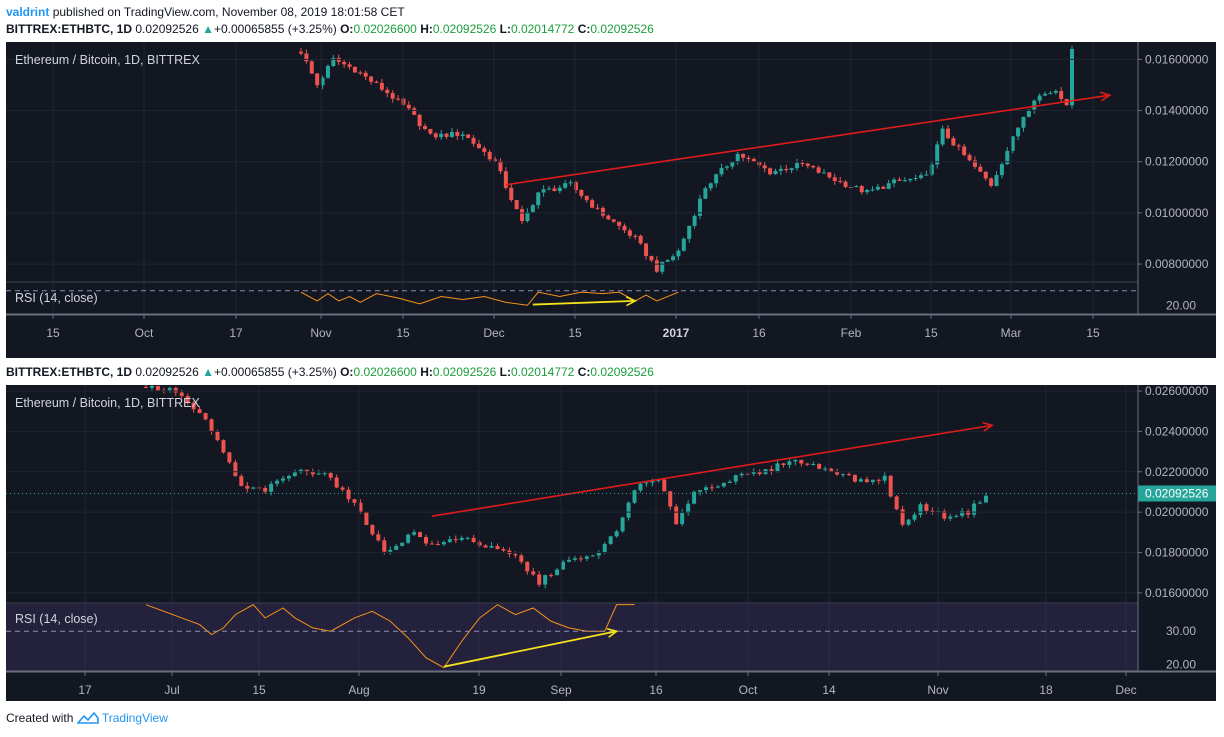 Image resolution: width=1224 pixels, height=737 pixels. What do you see at coordinates (584, 29) in the screenshot?
I see `close-label: C:` at bounding box center [584, 29].